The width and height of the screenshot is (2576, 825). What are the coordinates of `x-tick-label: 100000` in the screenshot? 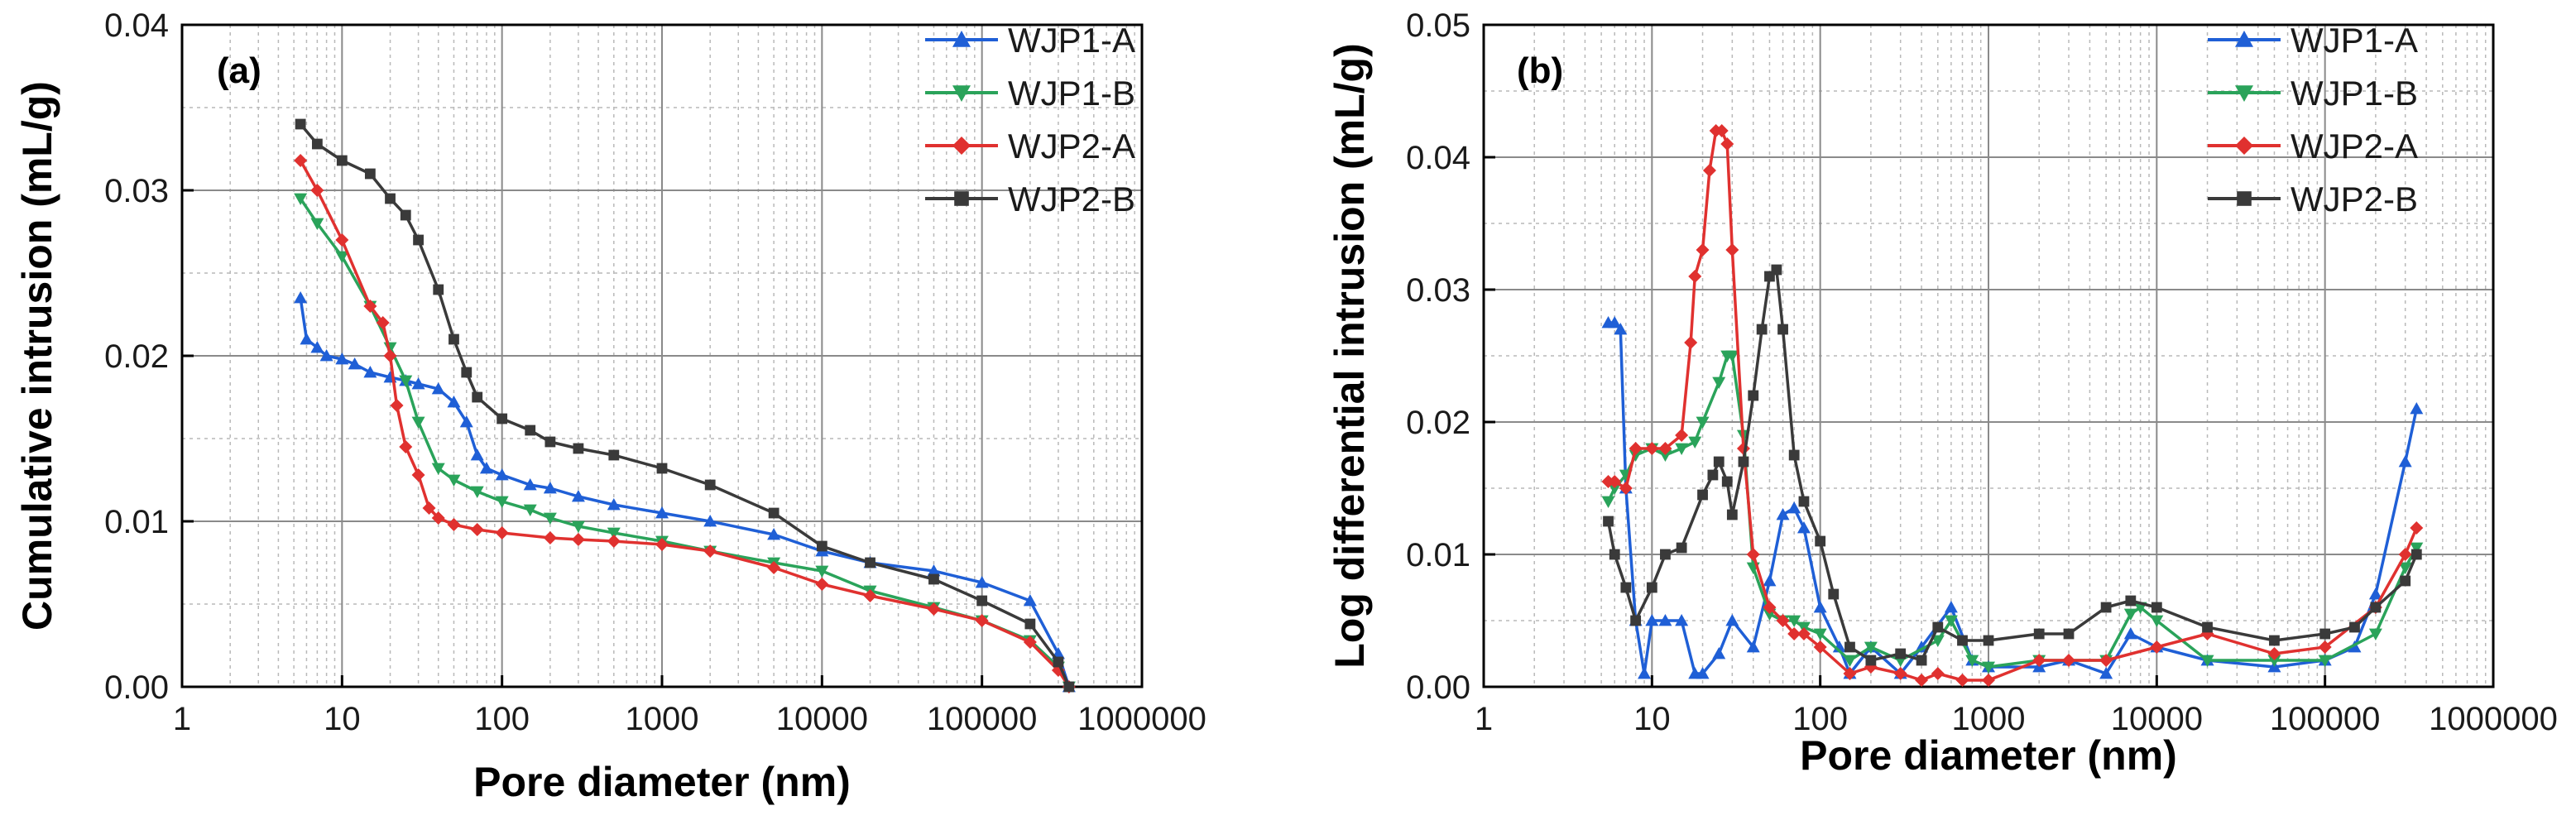 It's located at (982, 719).